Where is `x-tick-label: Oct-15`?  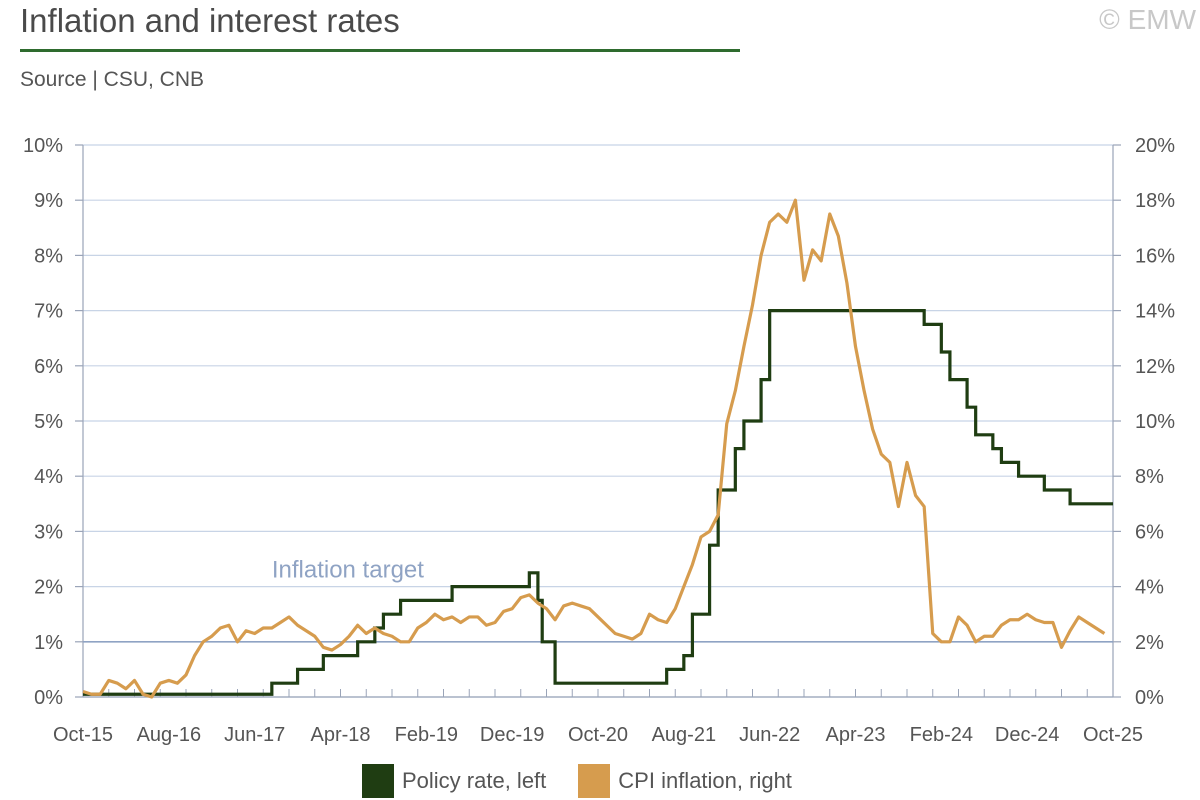 x-tick-label: Oct-15 is located at coordinates (83, 735).